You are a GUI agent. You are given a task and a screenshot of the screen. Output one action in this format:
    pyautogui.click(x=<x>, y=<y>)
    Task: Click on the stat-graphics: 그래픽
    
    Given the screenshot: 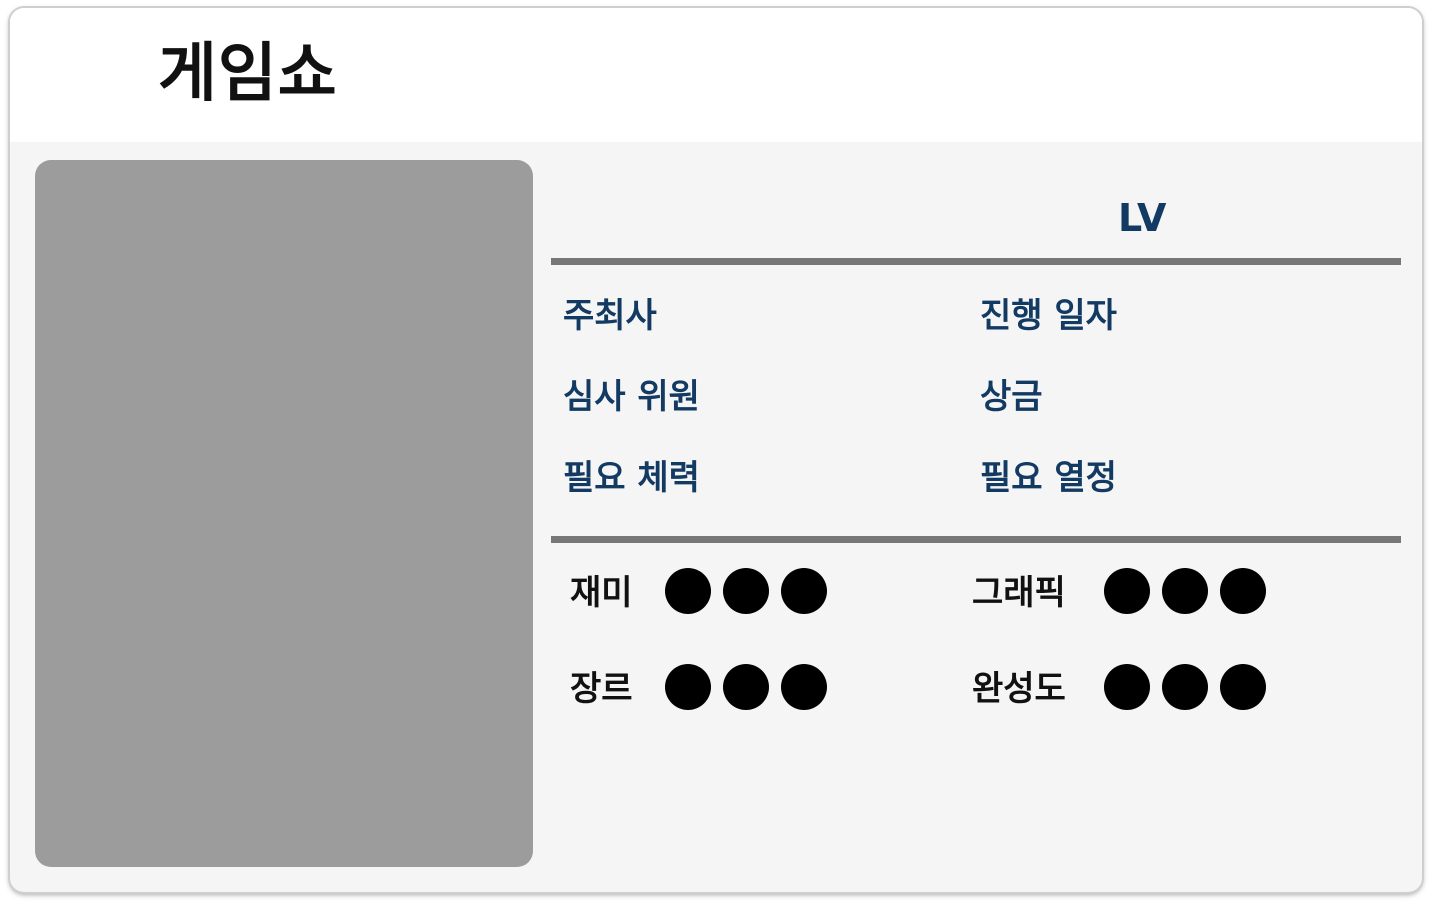 What is the action you would take?
    pyautogui.click(x=1119, y=593)
    